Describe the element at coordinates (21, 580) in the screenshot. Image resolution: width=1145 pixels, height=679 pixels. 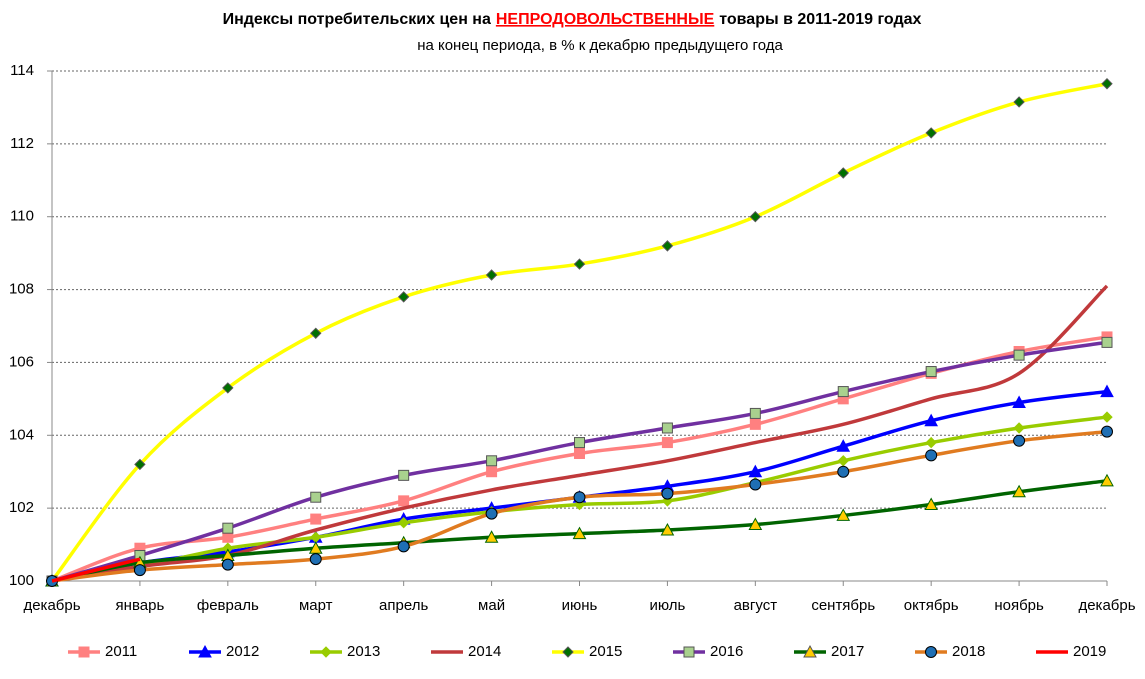
I see `y-tick-label: 100` at that location.